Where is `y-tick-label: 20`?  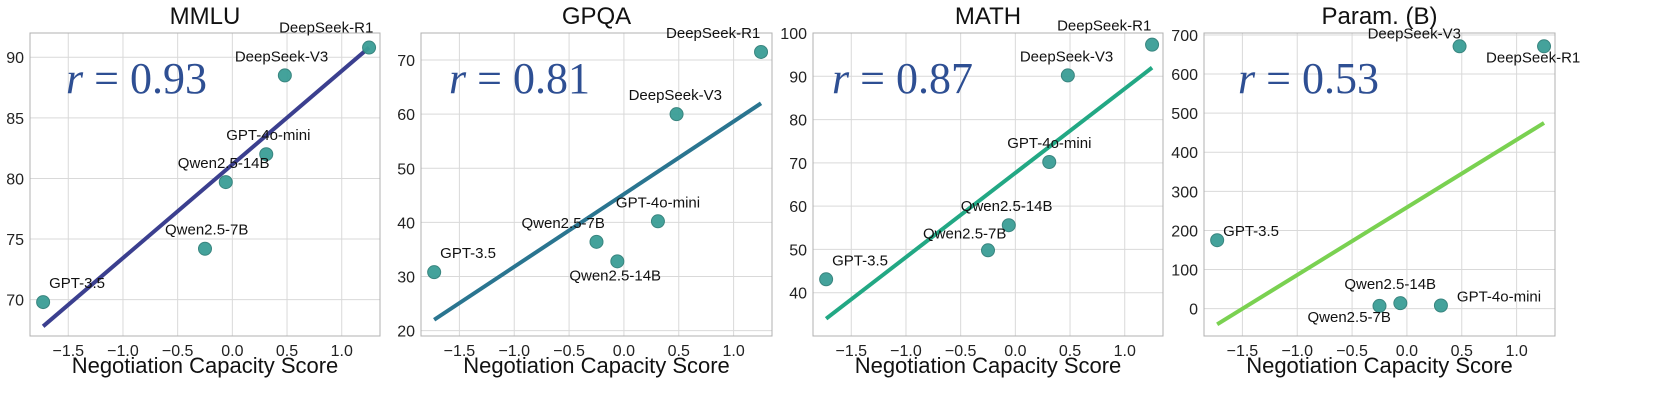
y-tick-label: 20 is located at coordinates (406, 332).